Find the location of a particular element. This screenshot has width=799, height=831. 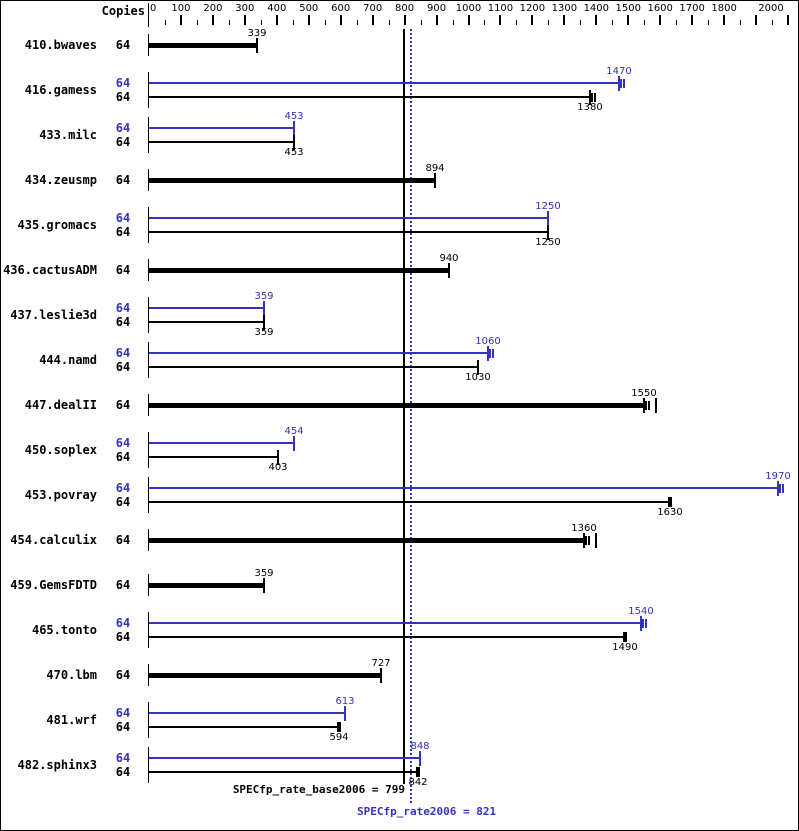

axis-tick-label: 300 is located at coordinates (245, 8).